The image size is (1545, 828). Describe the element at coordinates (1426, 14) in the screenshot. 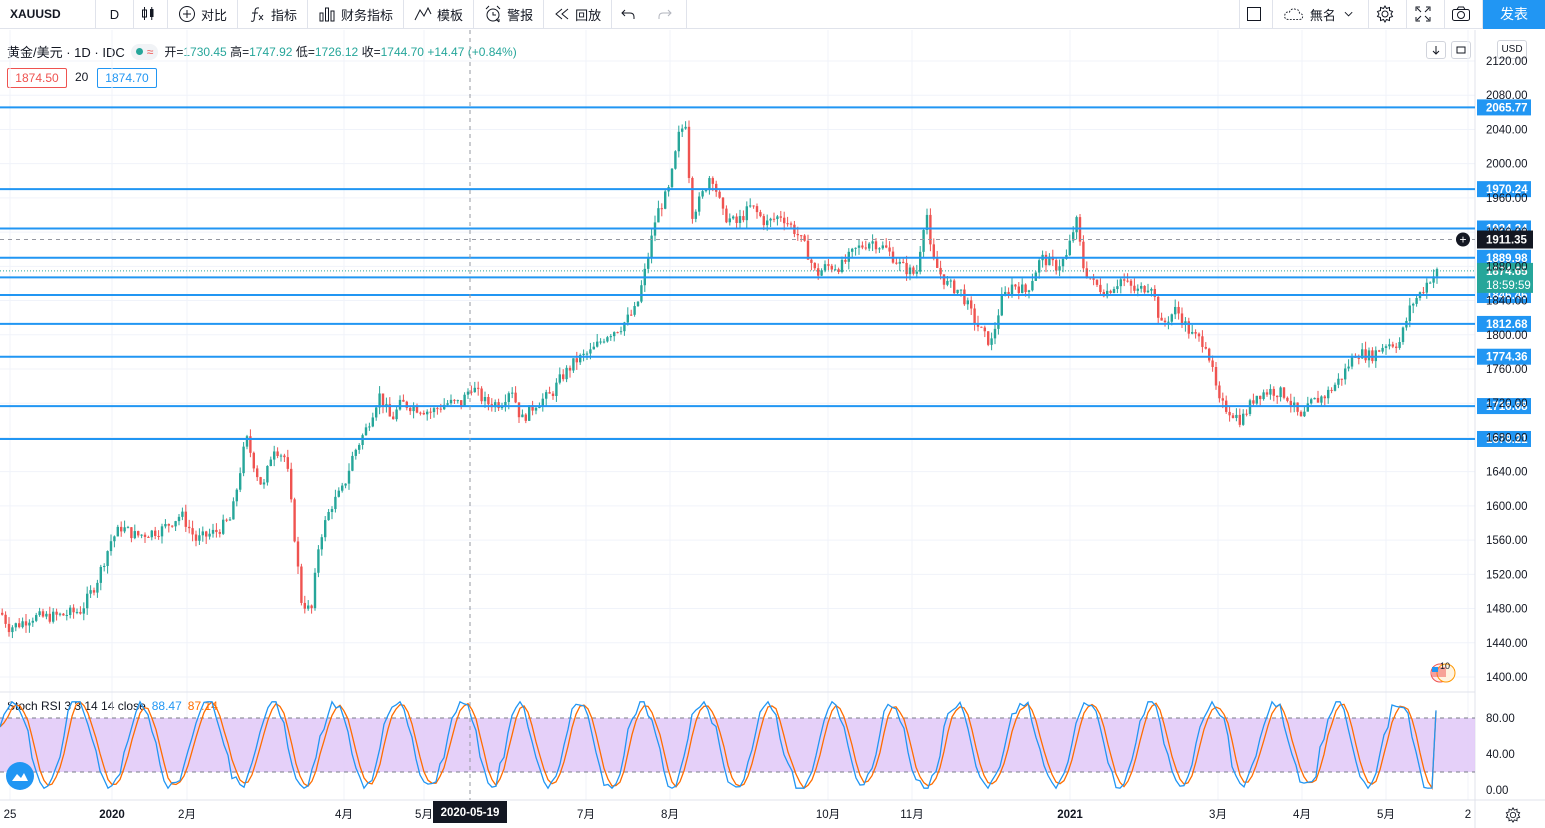

I see `fullscreen-button` at that location.